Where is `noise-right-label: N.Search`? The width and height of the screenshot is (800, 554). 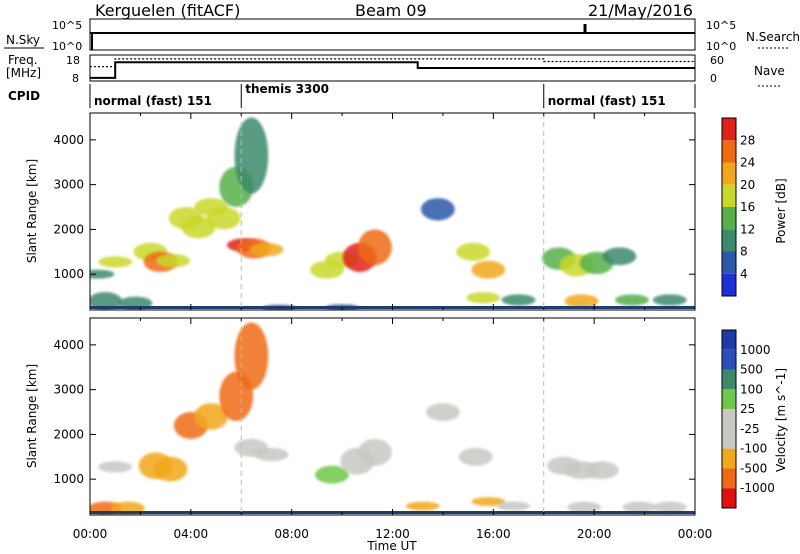 noise-right-label: N.Search is located at coordinates (773, 37).